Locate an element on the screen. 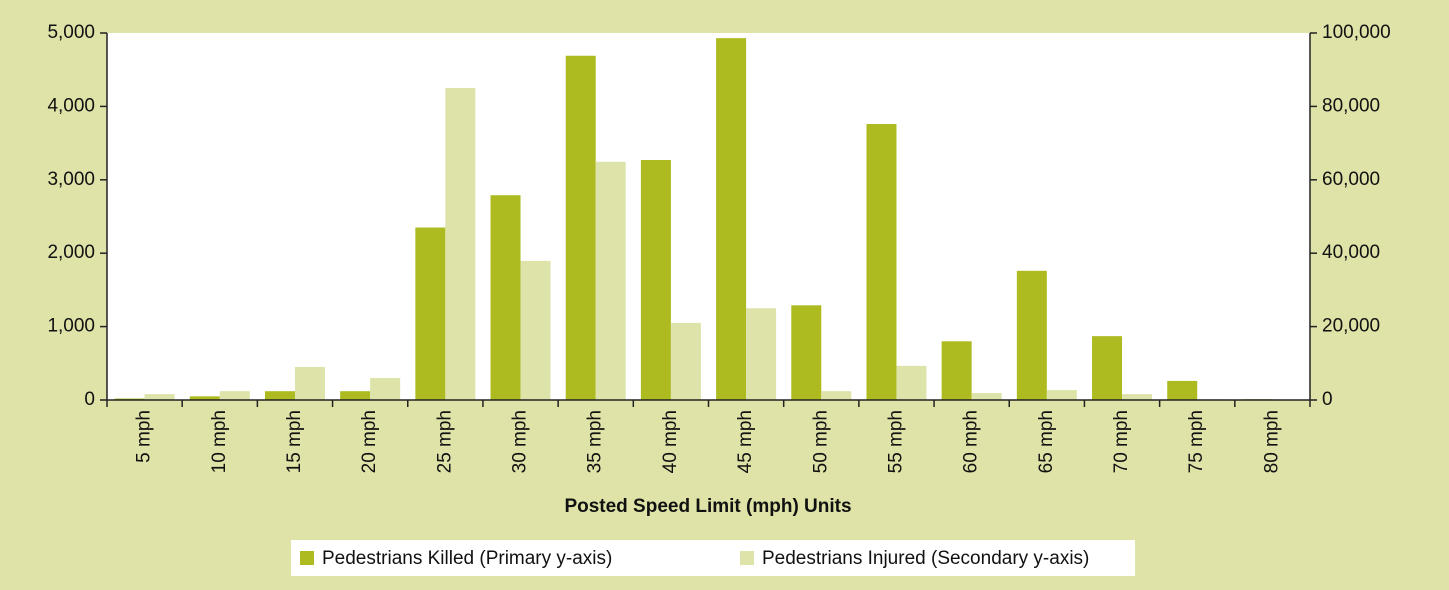 This screenshot has width=1449, height=590. x-tick-label: 45 mph is located at coordinates (745, 441).